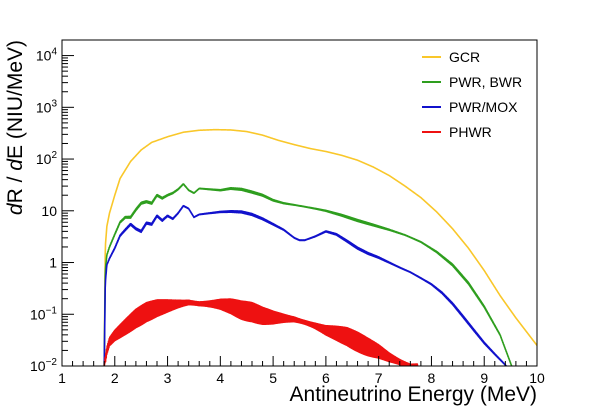 This screenshot has height=407, width=598. What do you see at coordinates (220, 378) in the screenshot?
I see `x-tick-label: 4` at bounding box center [220, 378].